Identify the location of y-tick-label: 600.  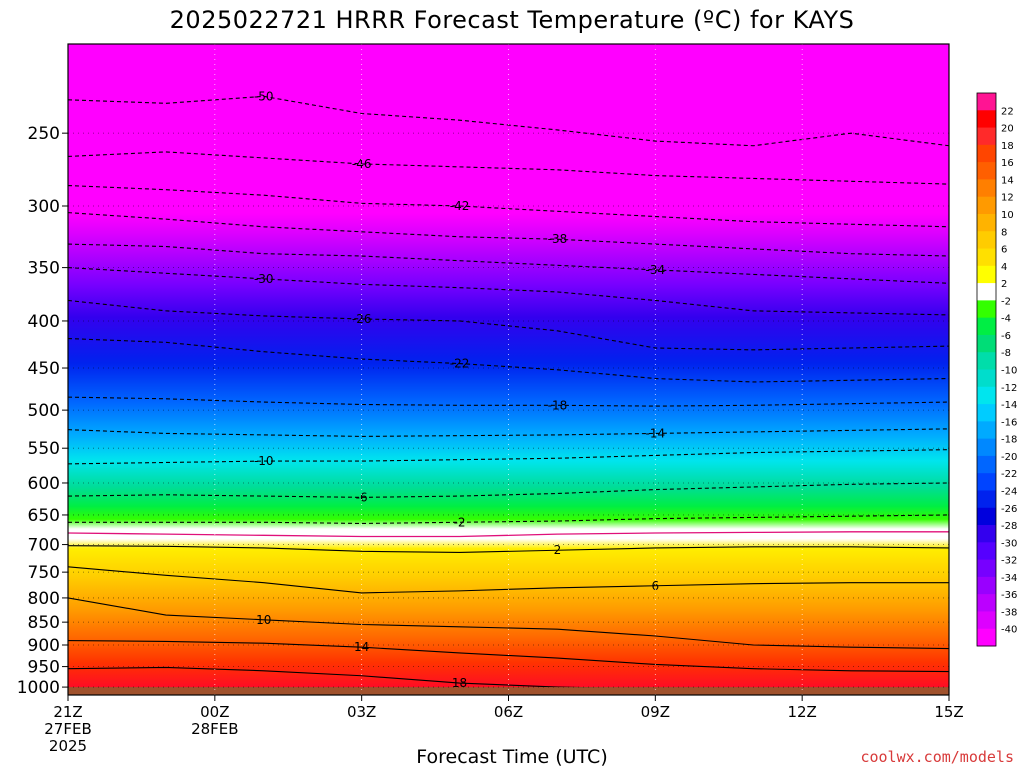
(44, 484).